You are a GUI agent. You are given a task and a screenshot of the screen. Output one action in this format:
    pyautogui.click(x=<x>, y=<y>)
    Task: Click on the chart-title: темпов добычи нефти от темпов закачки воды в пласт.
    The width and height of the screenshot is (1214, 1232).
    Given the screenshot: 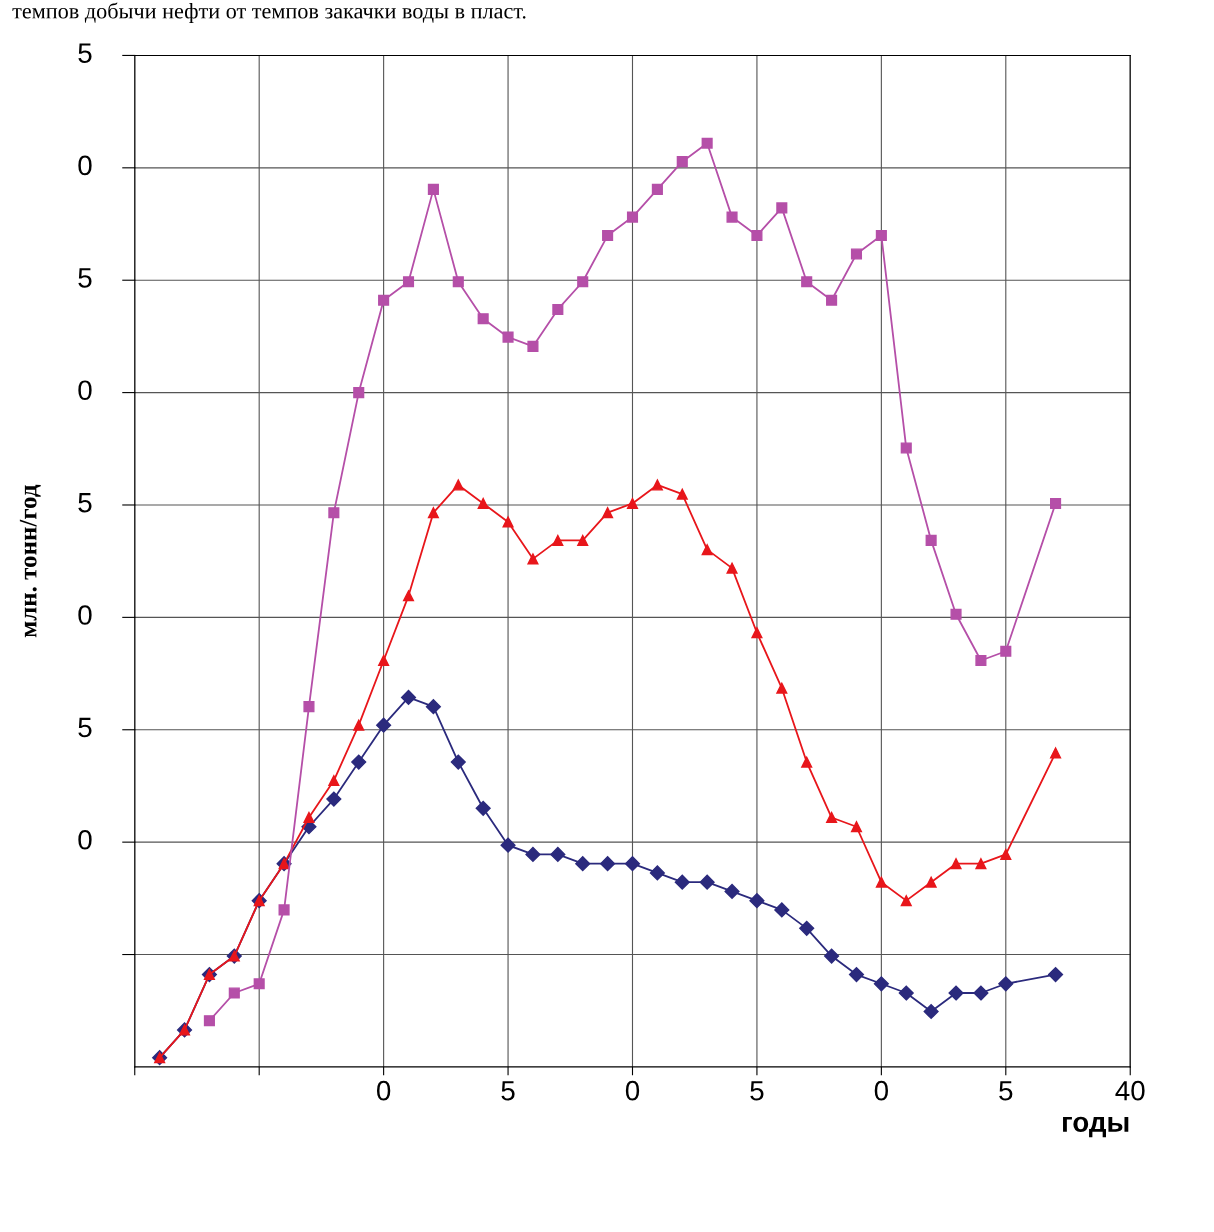 What is the action you would take?
    pyautogui.click(x=269, y=13)
    